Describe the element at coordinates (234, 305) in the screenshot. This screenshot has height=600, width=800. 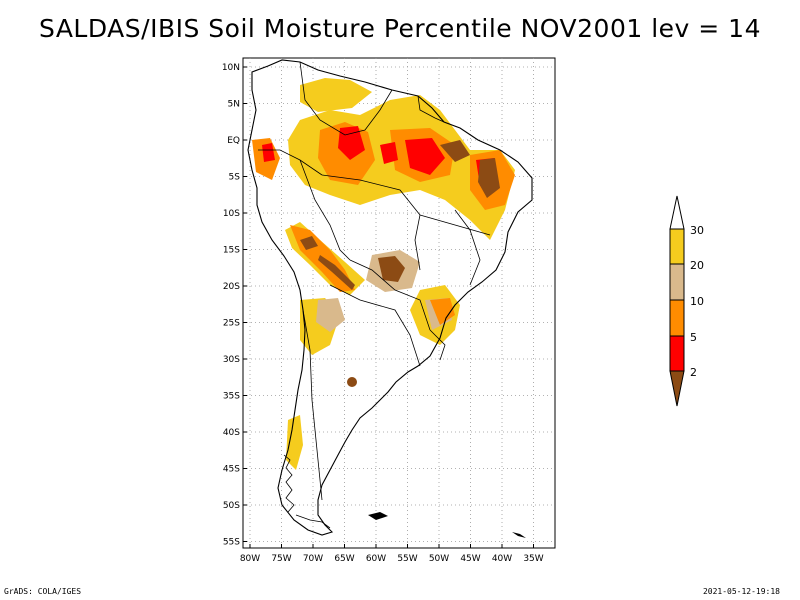
I see `latitude-labels: 10N 5N EQ 5S 10S 15S 20S 25S 30S 35S 40S 45S 50S 55S` at that location.